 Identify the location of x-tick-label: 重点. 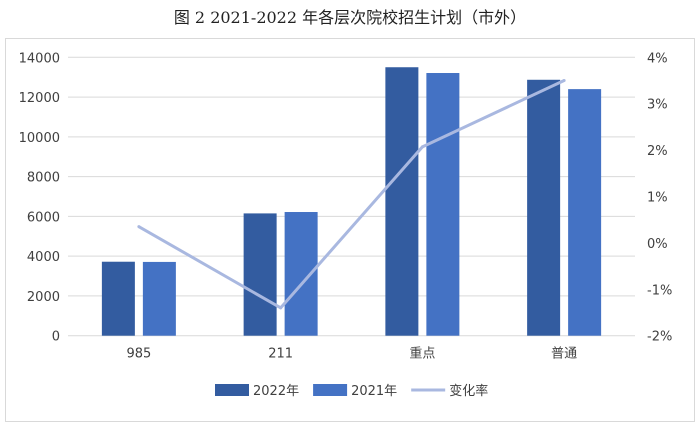
(422, 354).